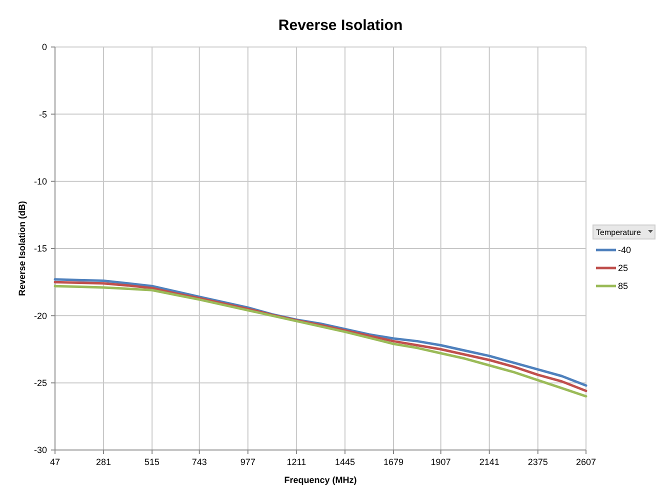 The image size is (670, 493). I want to click on x-tick-label: 977, so click(248, 462).